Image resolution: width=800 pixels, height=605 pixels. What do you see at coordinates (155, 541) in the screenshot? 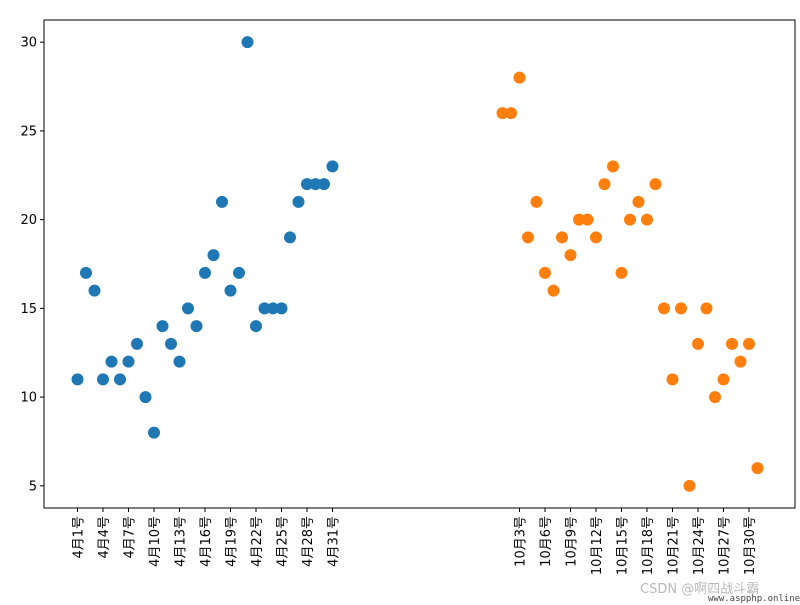
I see `x-tick-label: 4月10号` at bounding box center [155, 541].